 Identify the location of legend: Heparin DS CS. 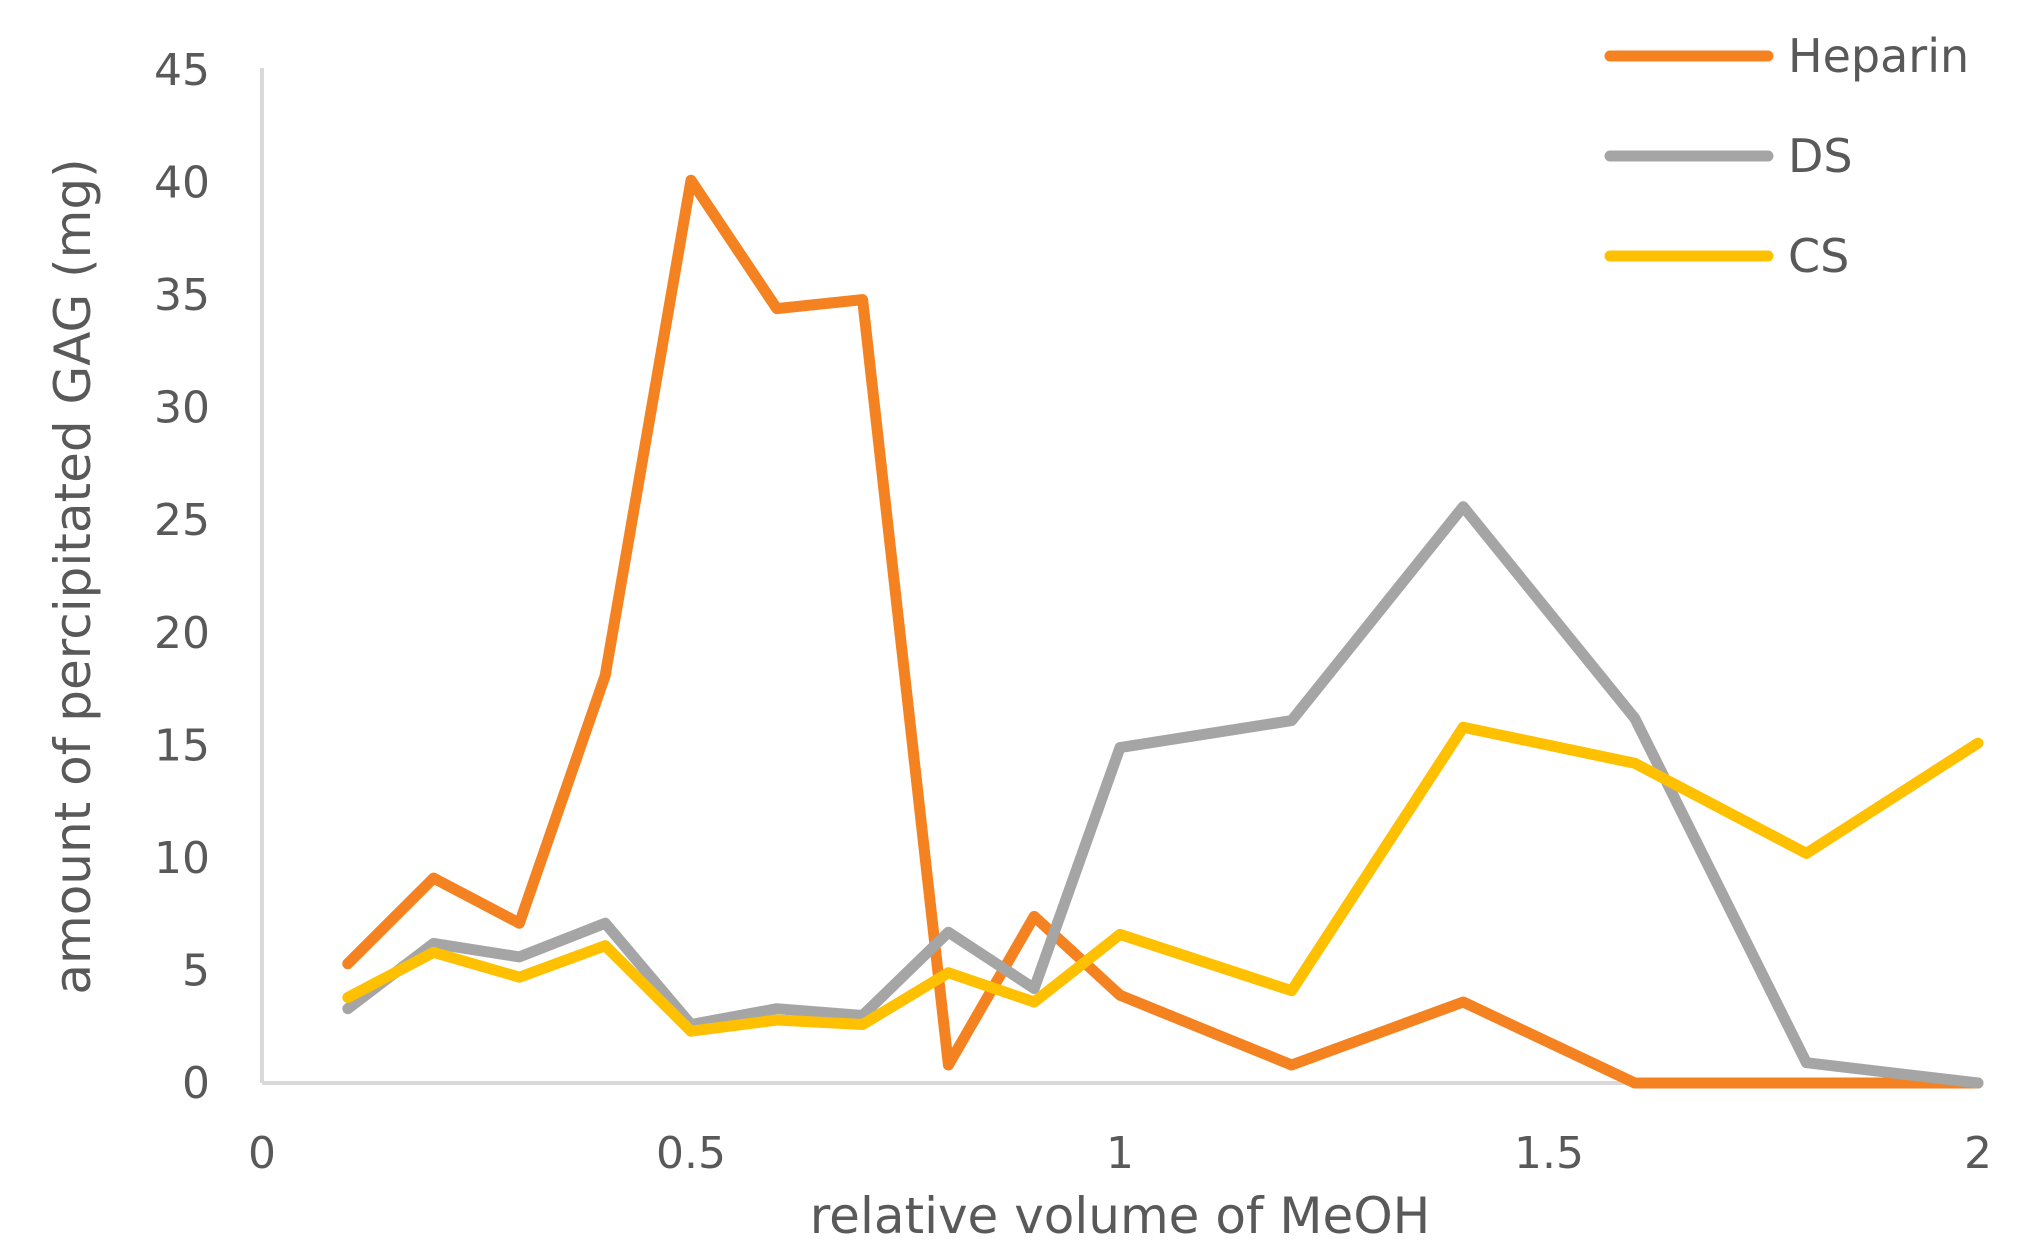
(1786, 156).